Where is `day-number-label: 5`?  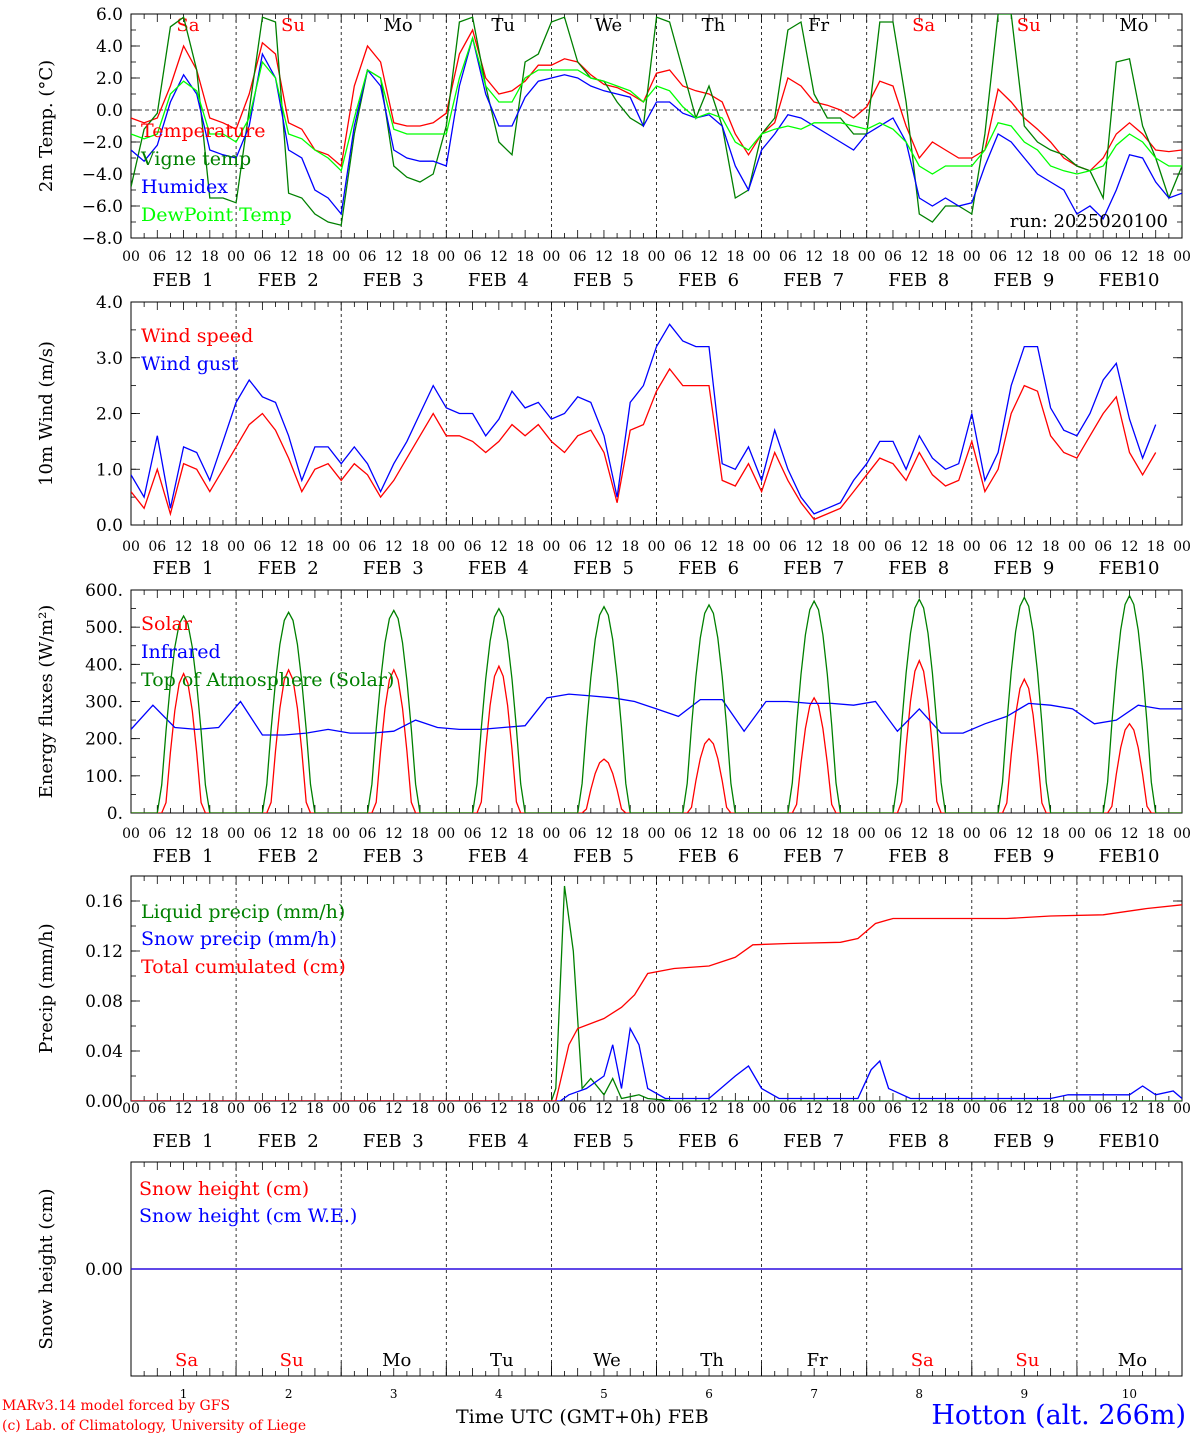 day-number-label: 5 is located at coordinates (627, 280).